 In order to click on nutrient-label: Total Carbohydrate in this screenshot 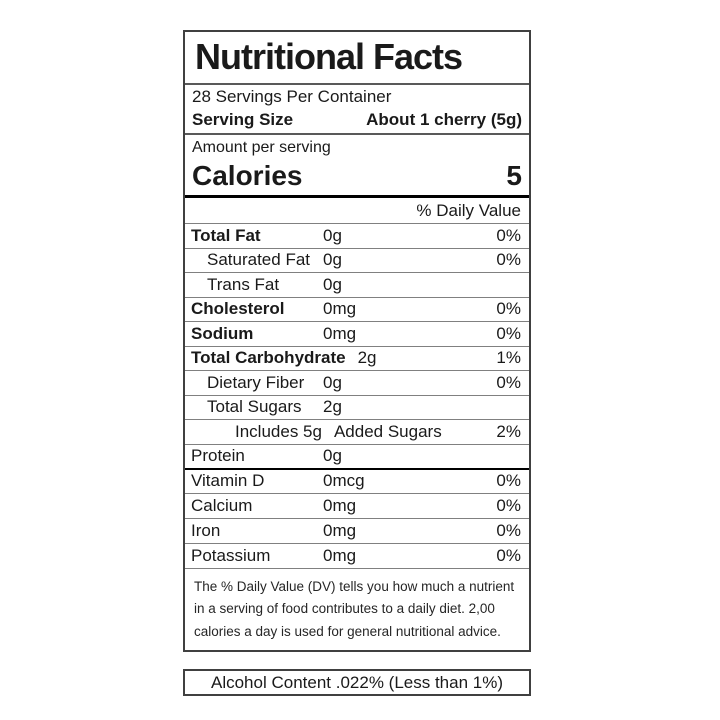, I will do `click(268, 358)`.